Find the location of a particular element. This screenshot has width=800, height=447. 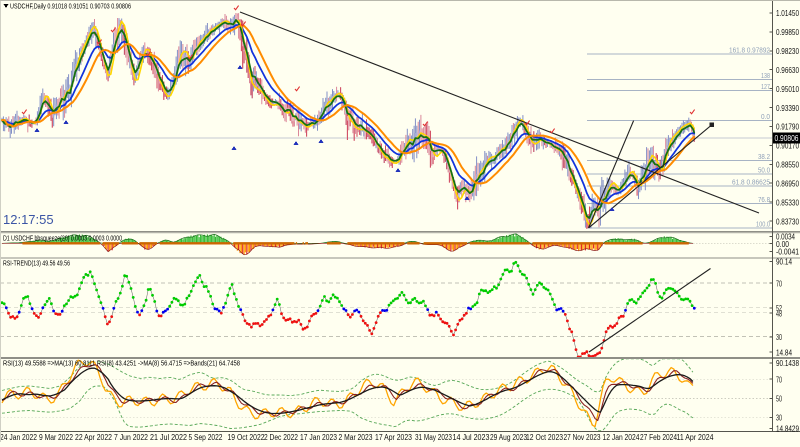

svg-text: RSI-TREND(13) 49.56 49.56 is located at coordinates (36, 264).